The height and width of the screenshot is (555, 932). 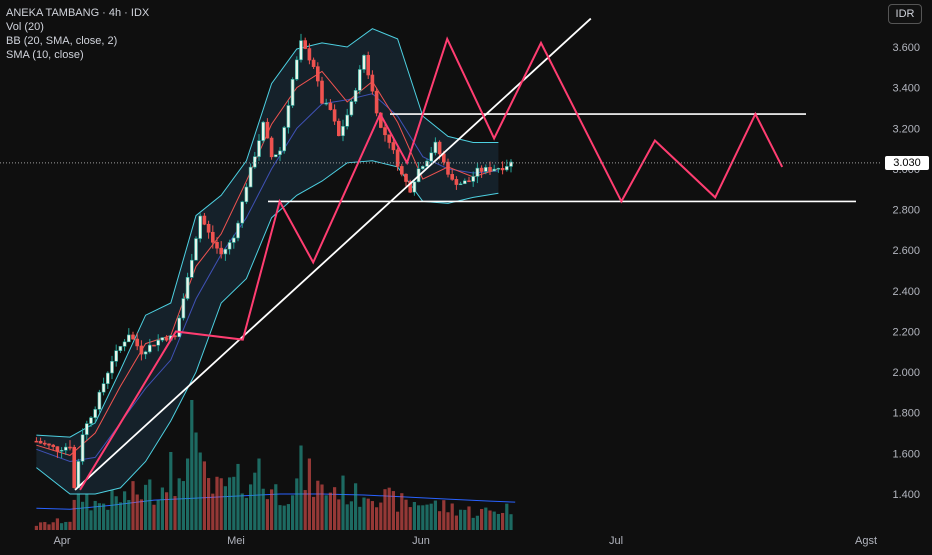 What do you see at coordinates (906, 211) in the screenshot?
I see `price-tick-label: 2.800` at bounding box center [906, 211].